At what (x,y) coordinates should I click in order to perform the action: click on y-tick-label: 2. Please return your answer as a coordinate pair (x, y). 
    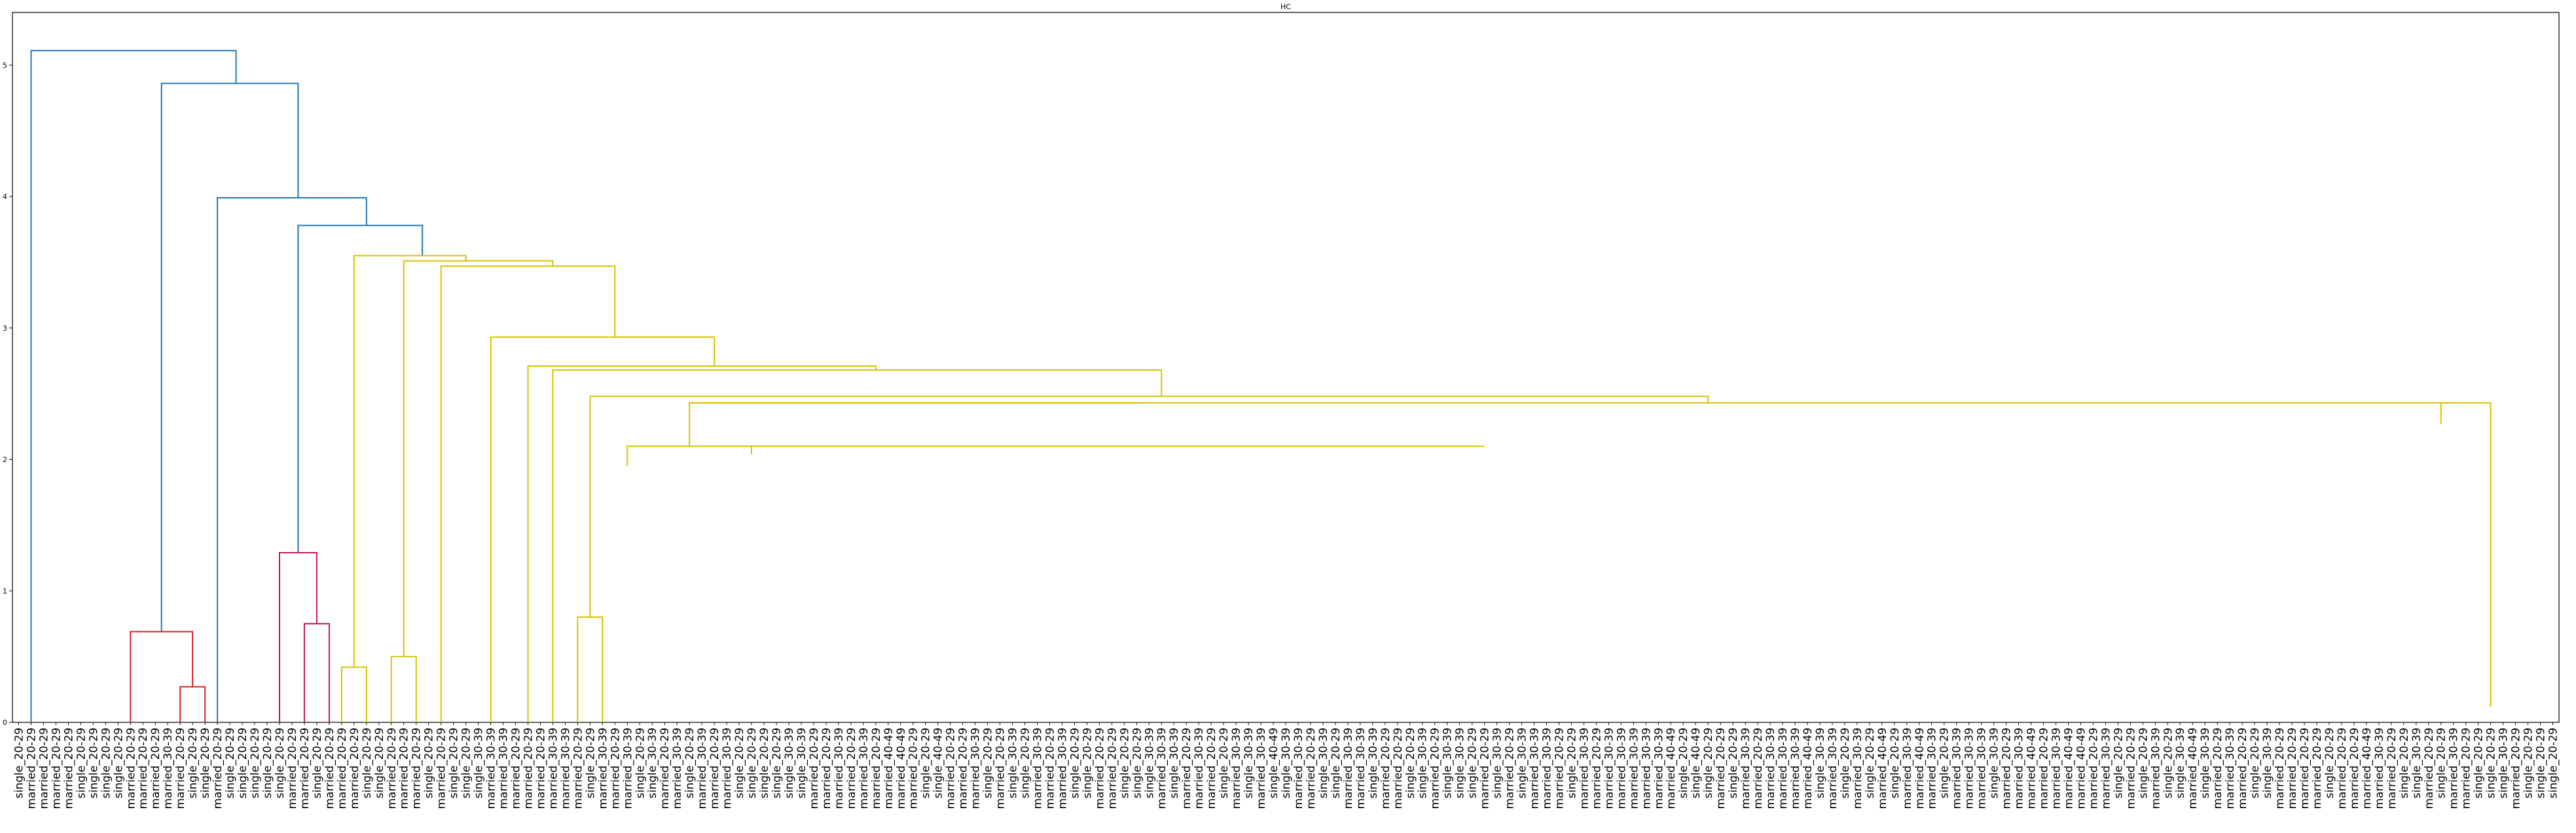
    Looking at the image, I should click on (5, 460).